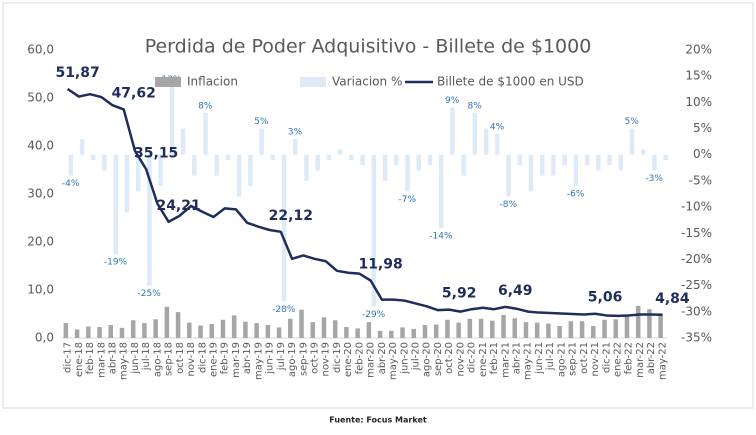  I want to click on legend-label: Billete de $1000 en USD, so click(510, 82).